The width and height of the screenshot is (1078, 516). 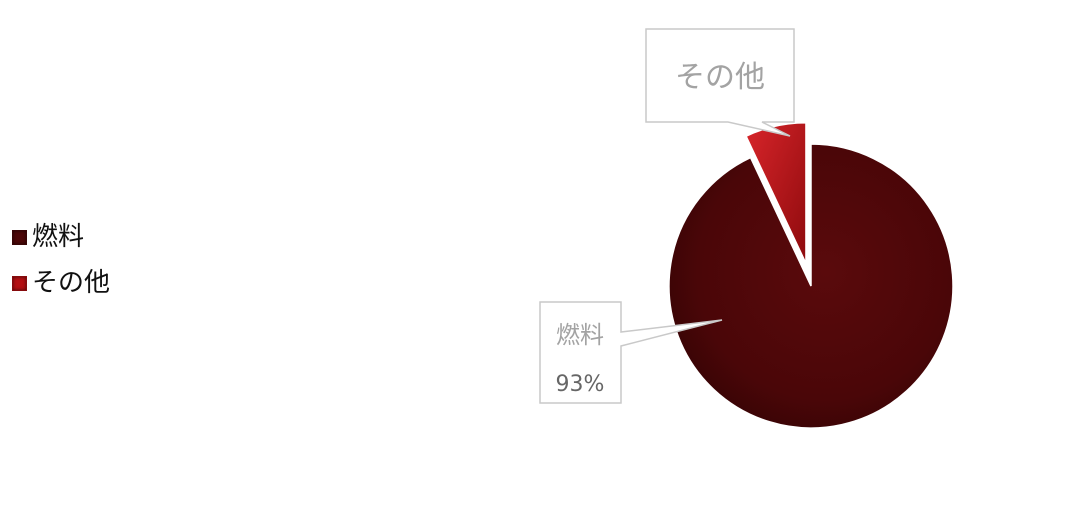 I want to click on callout-box-fuel, so click(x=631, y=352).